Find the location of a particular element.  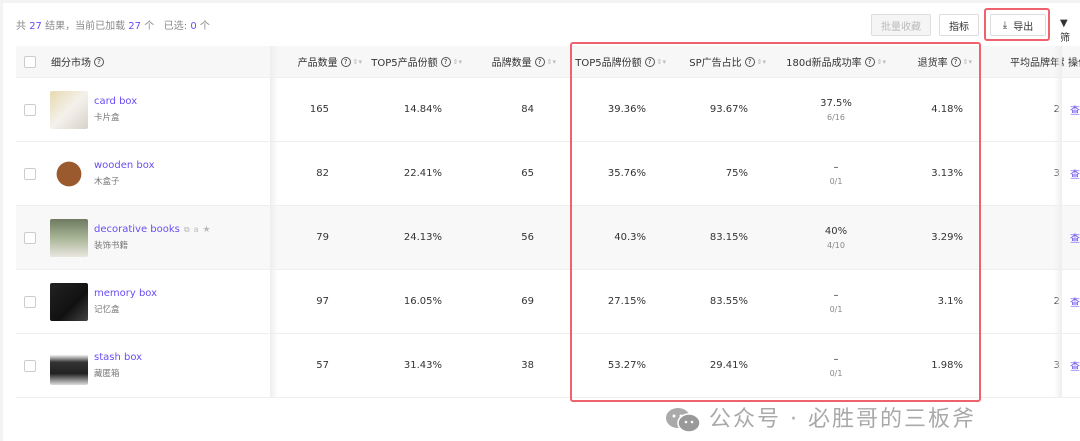

col-top5-product: TOP5产品份额? ⇕▾ is located at coordinates (416, 62).